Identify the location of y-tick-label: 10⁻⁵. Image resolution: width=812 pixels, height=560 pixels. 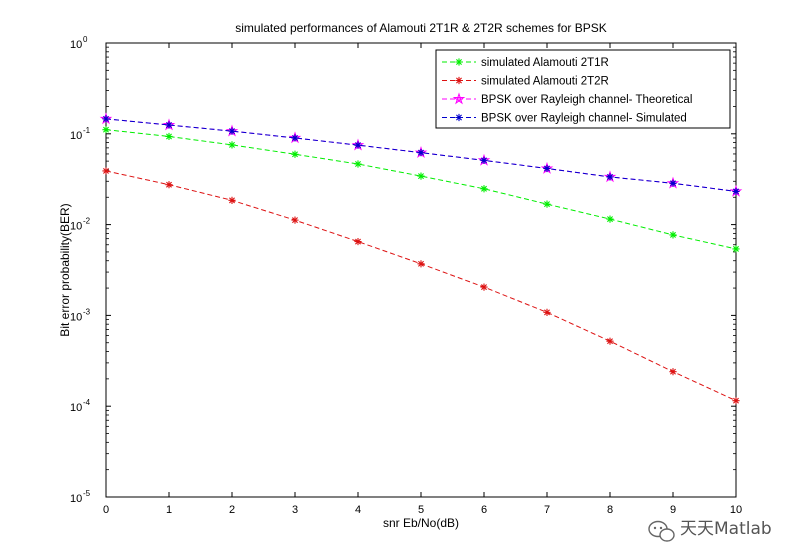
(80, 497).